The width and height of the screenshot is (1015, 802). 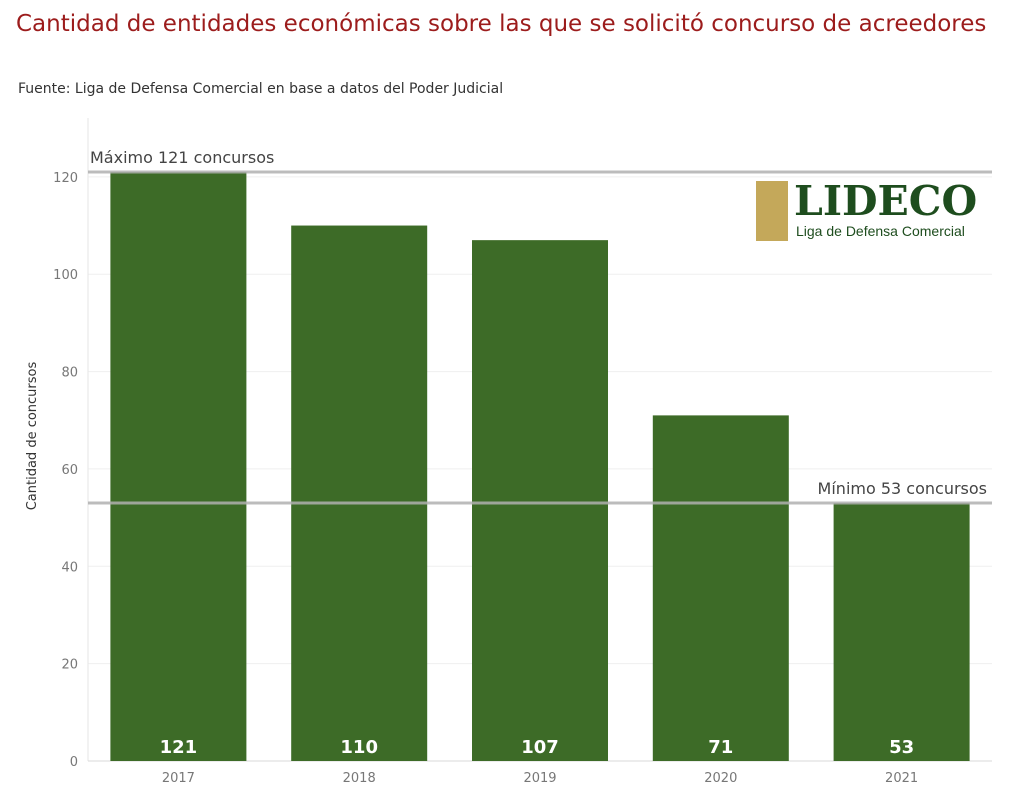 I want to click on y-tick-label: 80, so click(x=69, y=373).